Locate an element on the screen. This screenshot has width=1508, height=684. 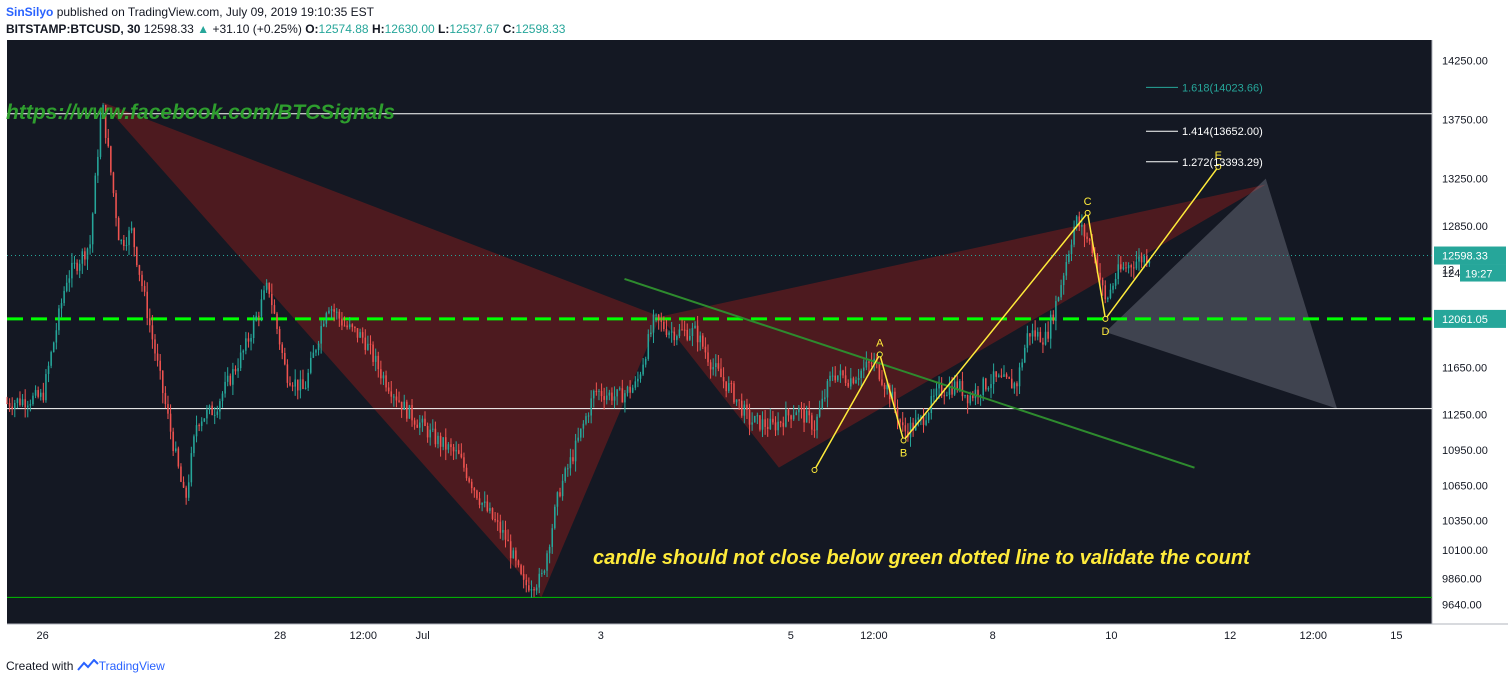
y-tick-label: 11250.00 is located at coordinates (1464, 416).